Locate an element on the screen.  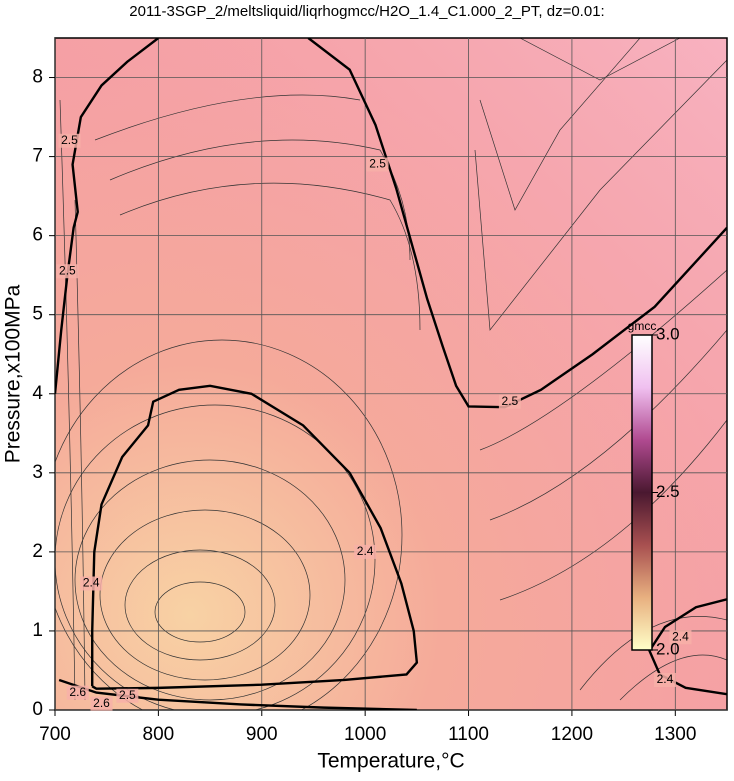
y-tick-label: 2 is located at coordinates (37, 551).